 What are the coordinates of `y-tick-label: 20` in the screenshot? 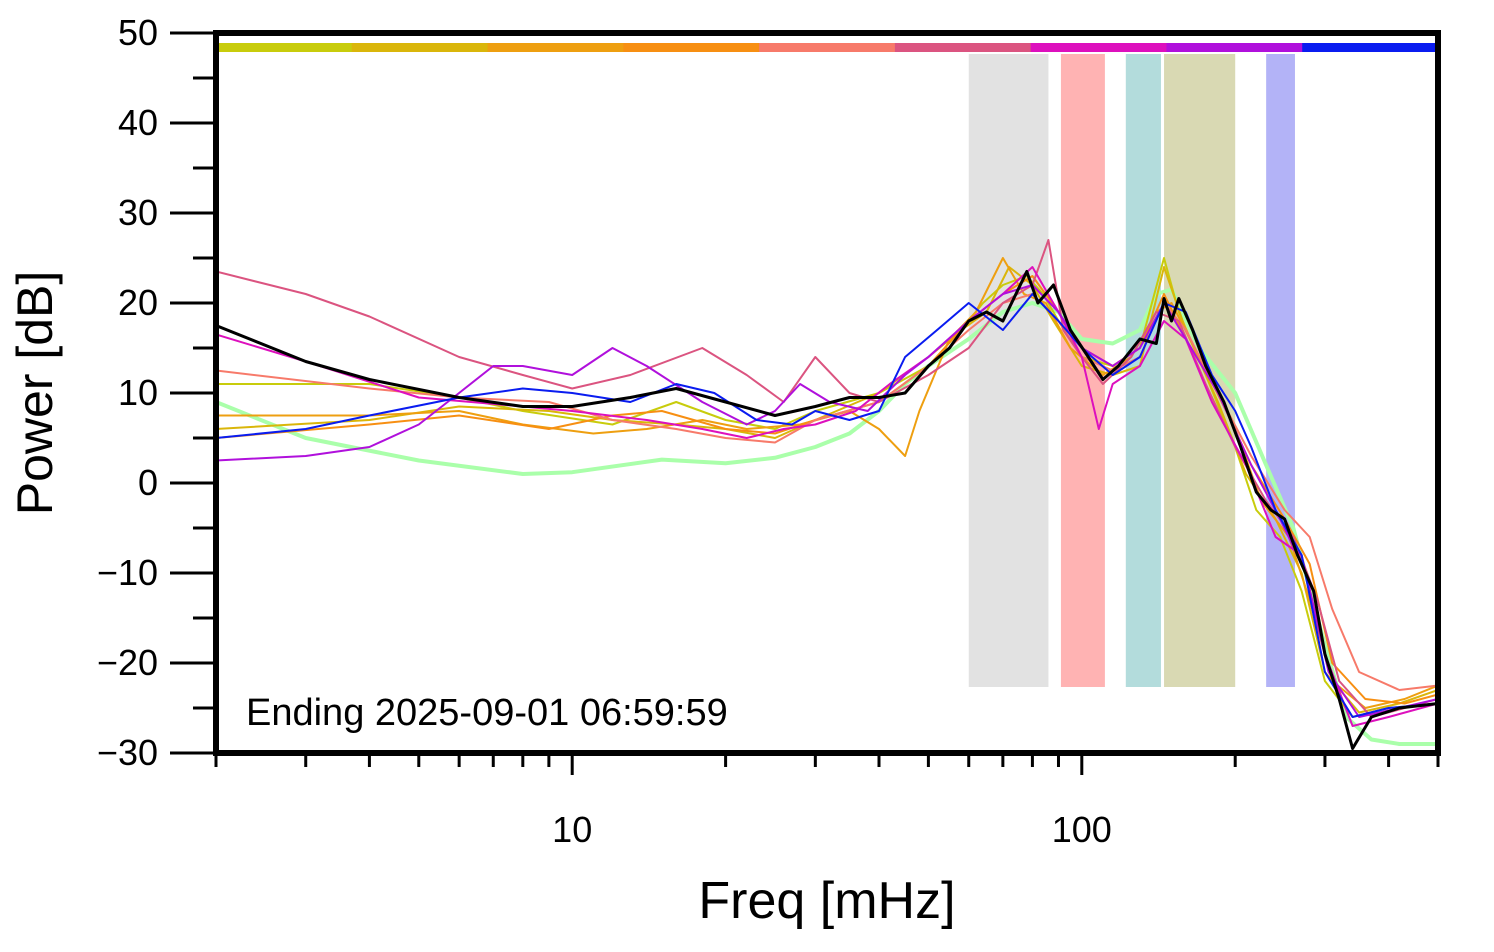 It's located at (138, 302).